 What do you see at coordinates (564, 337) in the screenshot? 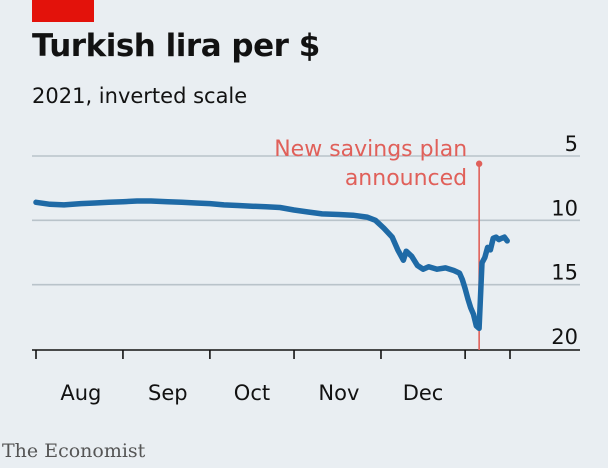
I see `y-tick-label: 20` at bounding box center [564, 337].